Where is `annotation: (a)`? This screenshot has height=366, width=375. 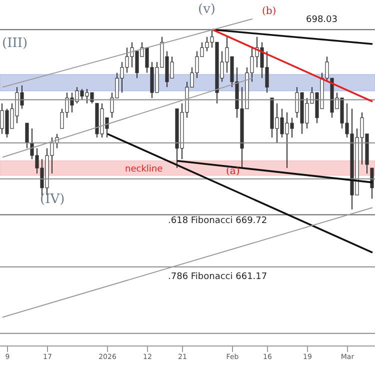 annotation: (a) is located at coordinates (233, 171).